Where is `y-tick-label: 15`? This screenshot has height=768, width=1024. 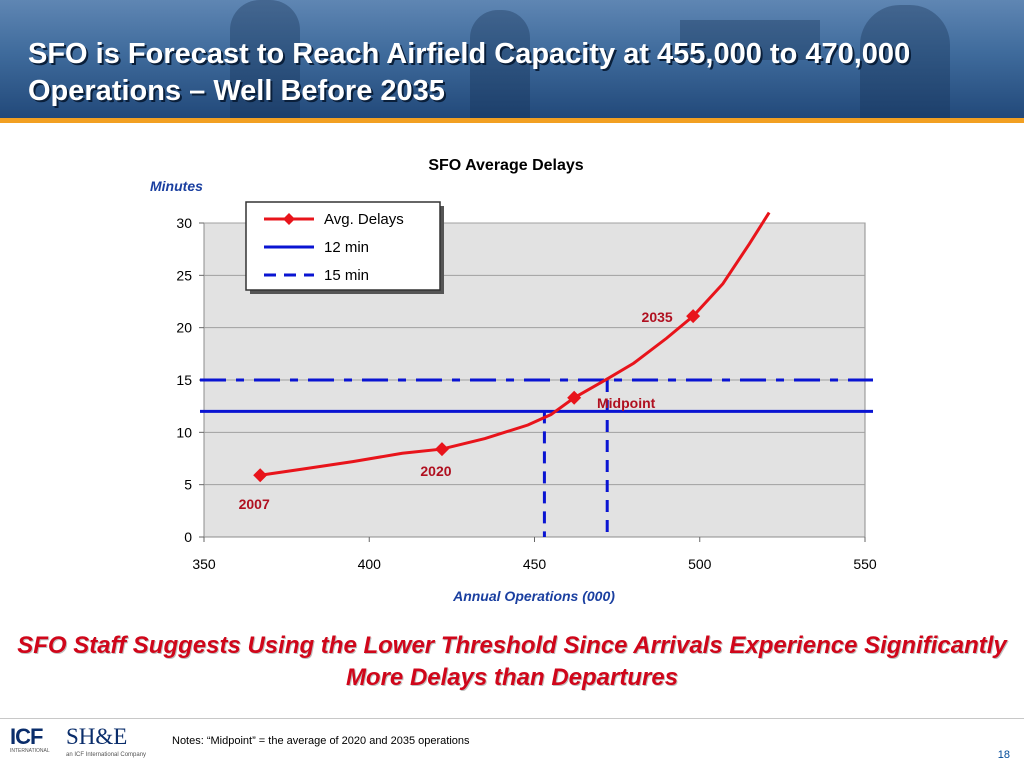 y-tick-label: 15 is located at coordinates (184, 380).